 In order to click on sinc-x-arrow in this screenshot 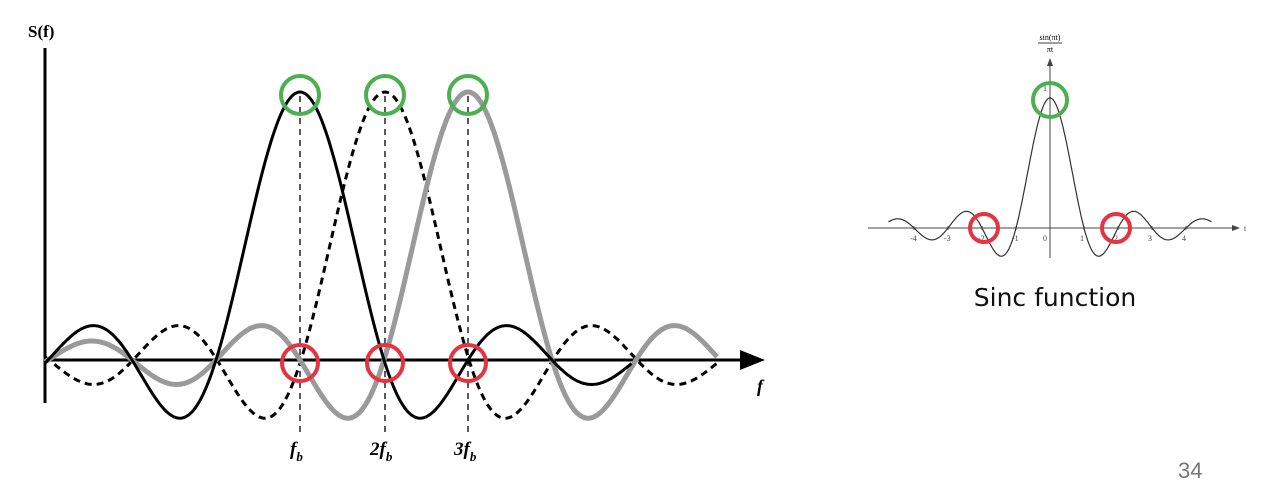, I will do `click(1236, 228)`.